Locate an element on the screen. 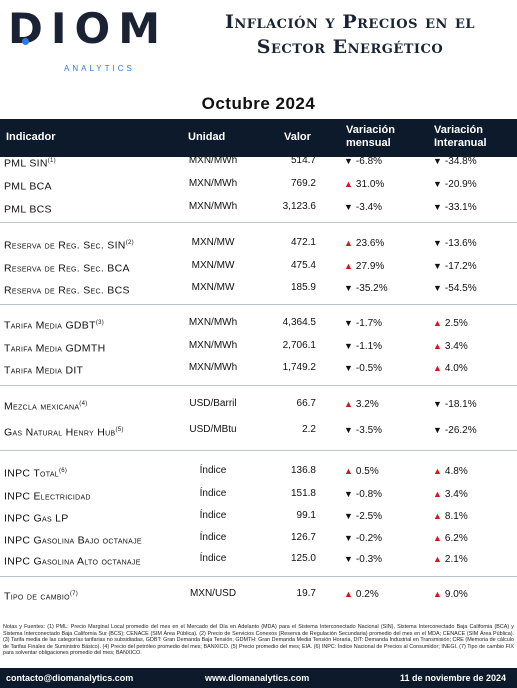 The width and height of the screenshot is (517, 688). footnote-ref: (2) is located at coordinates (129, 243).